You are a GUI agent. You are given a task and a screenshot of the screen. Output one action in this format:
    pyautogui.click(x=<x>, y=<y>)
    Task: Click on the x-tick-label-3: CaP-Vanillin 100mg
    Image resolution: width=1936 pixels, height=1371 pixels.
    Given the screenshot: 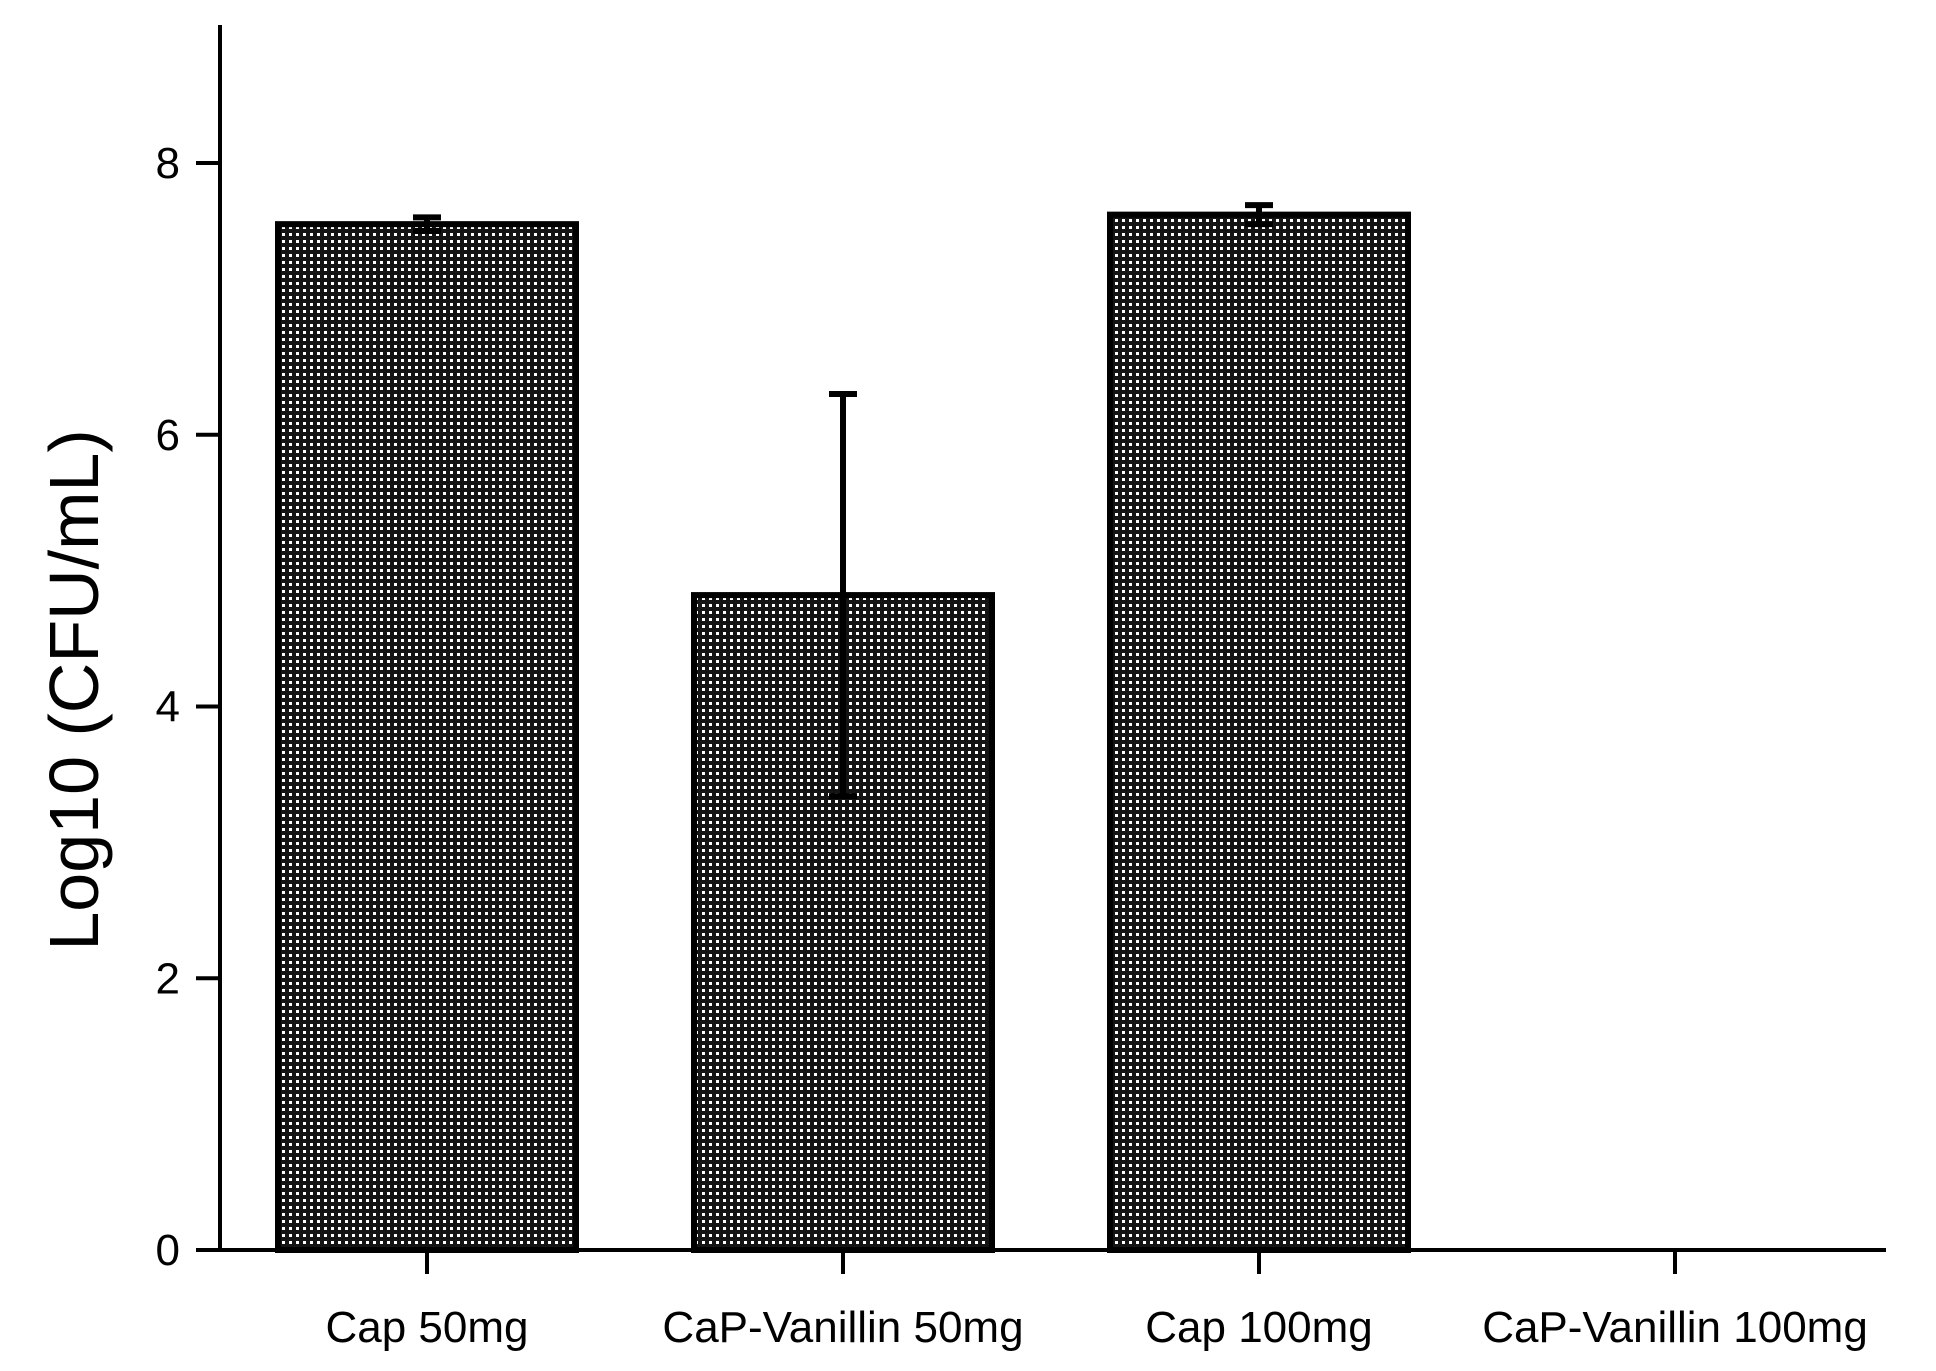 What is the action you would take?
    pyautogui.click(x=1675, y=1327)
    